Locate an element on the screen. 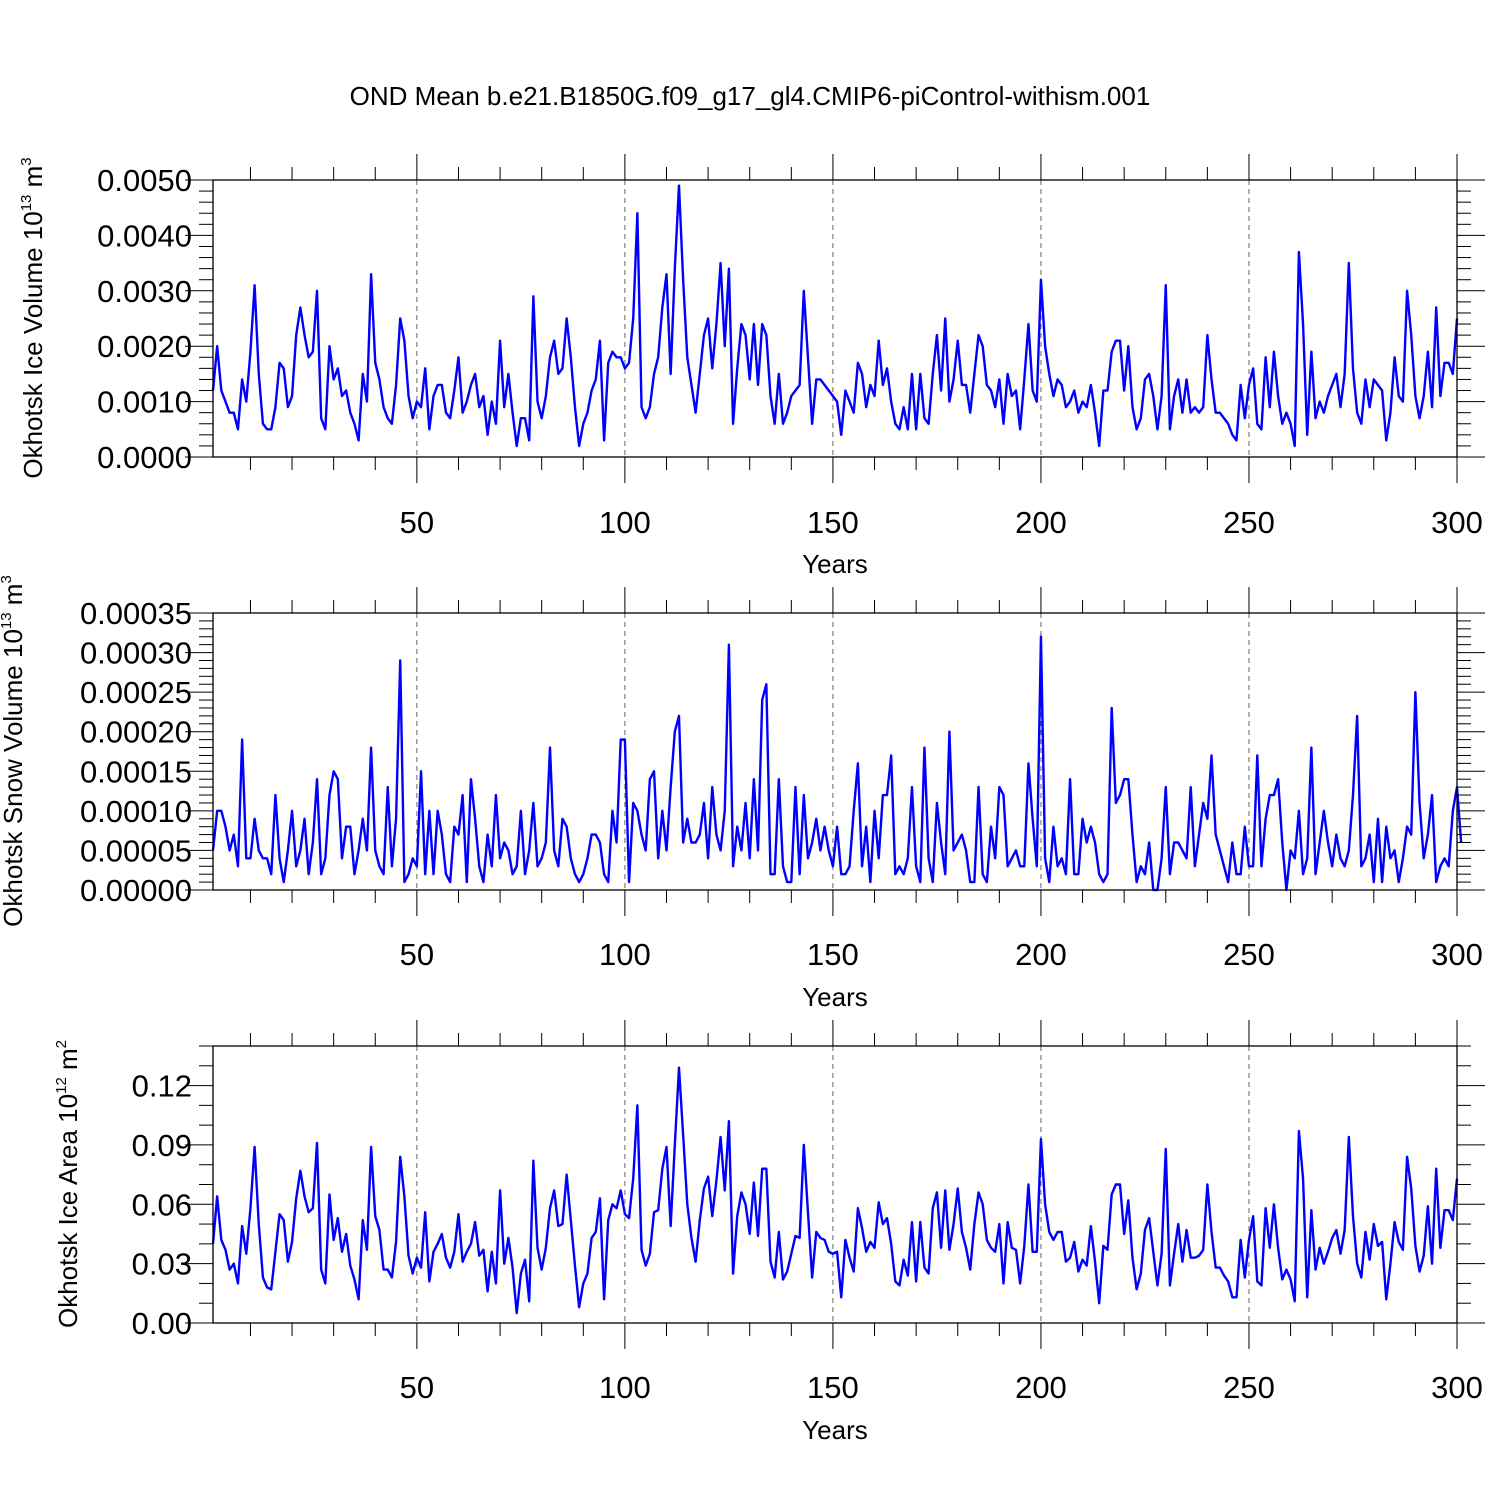 The image size is (1500, 1505). y-tick-label: 0.00 is located at coordinates (162, 1323).